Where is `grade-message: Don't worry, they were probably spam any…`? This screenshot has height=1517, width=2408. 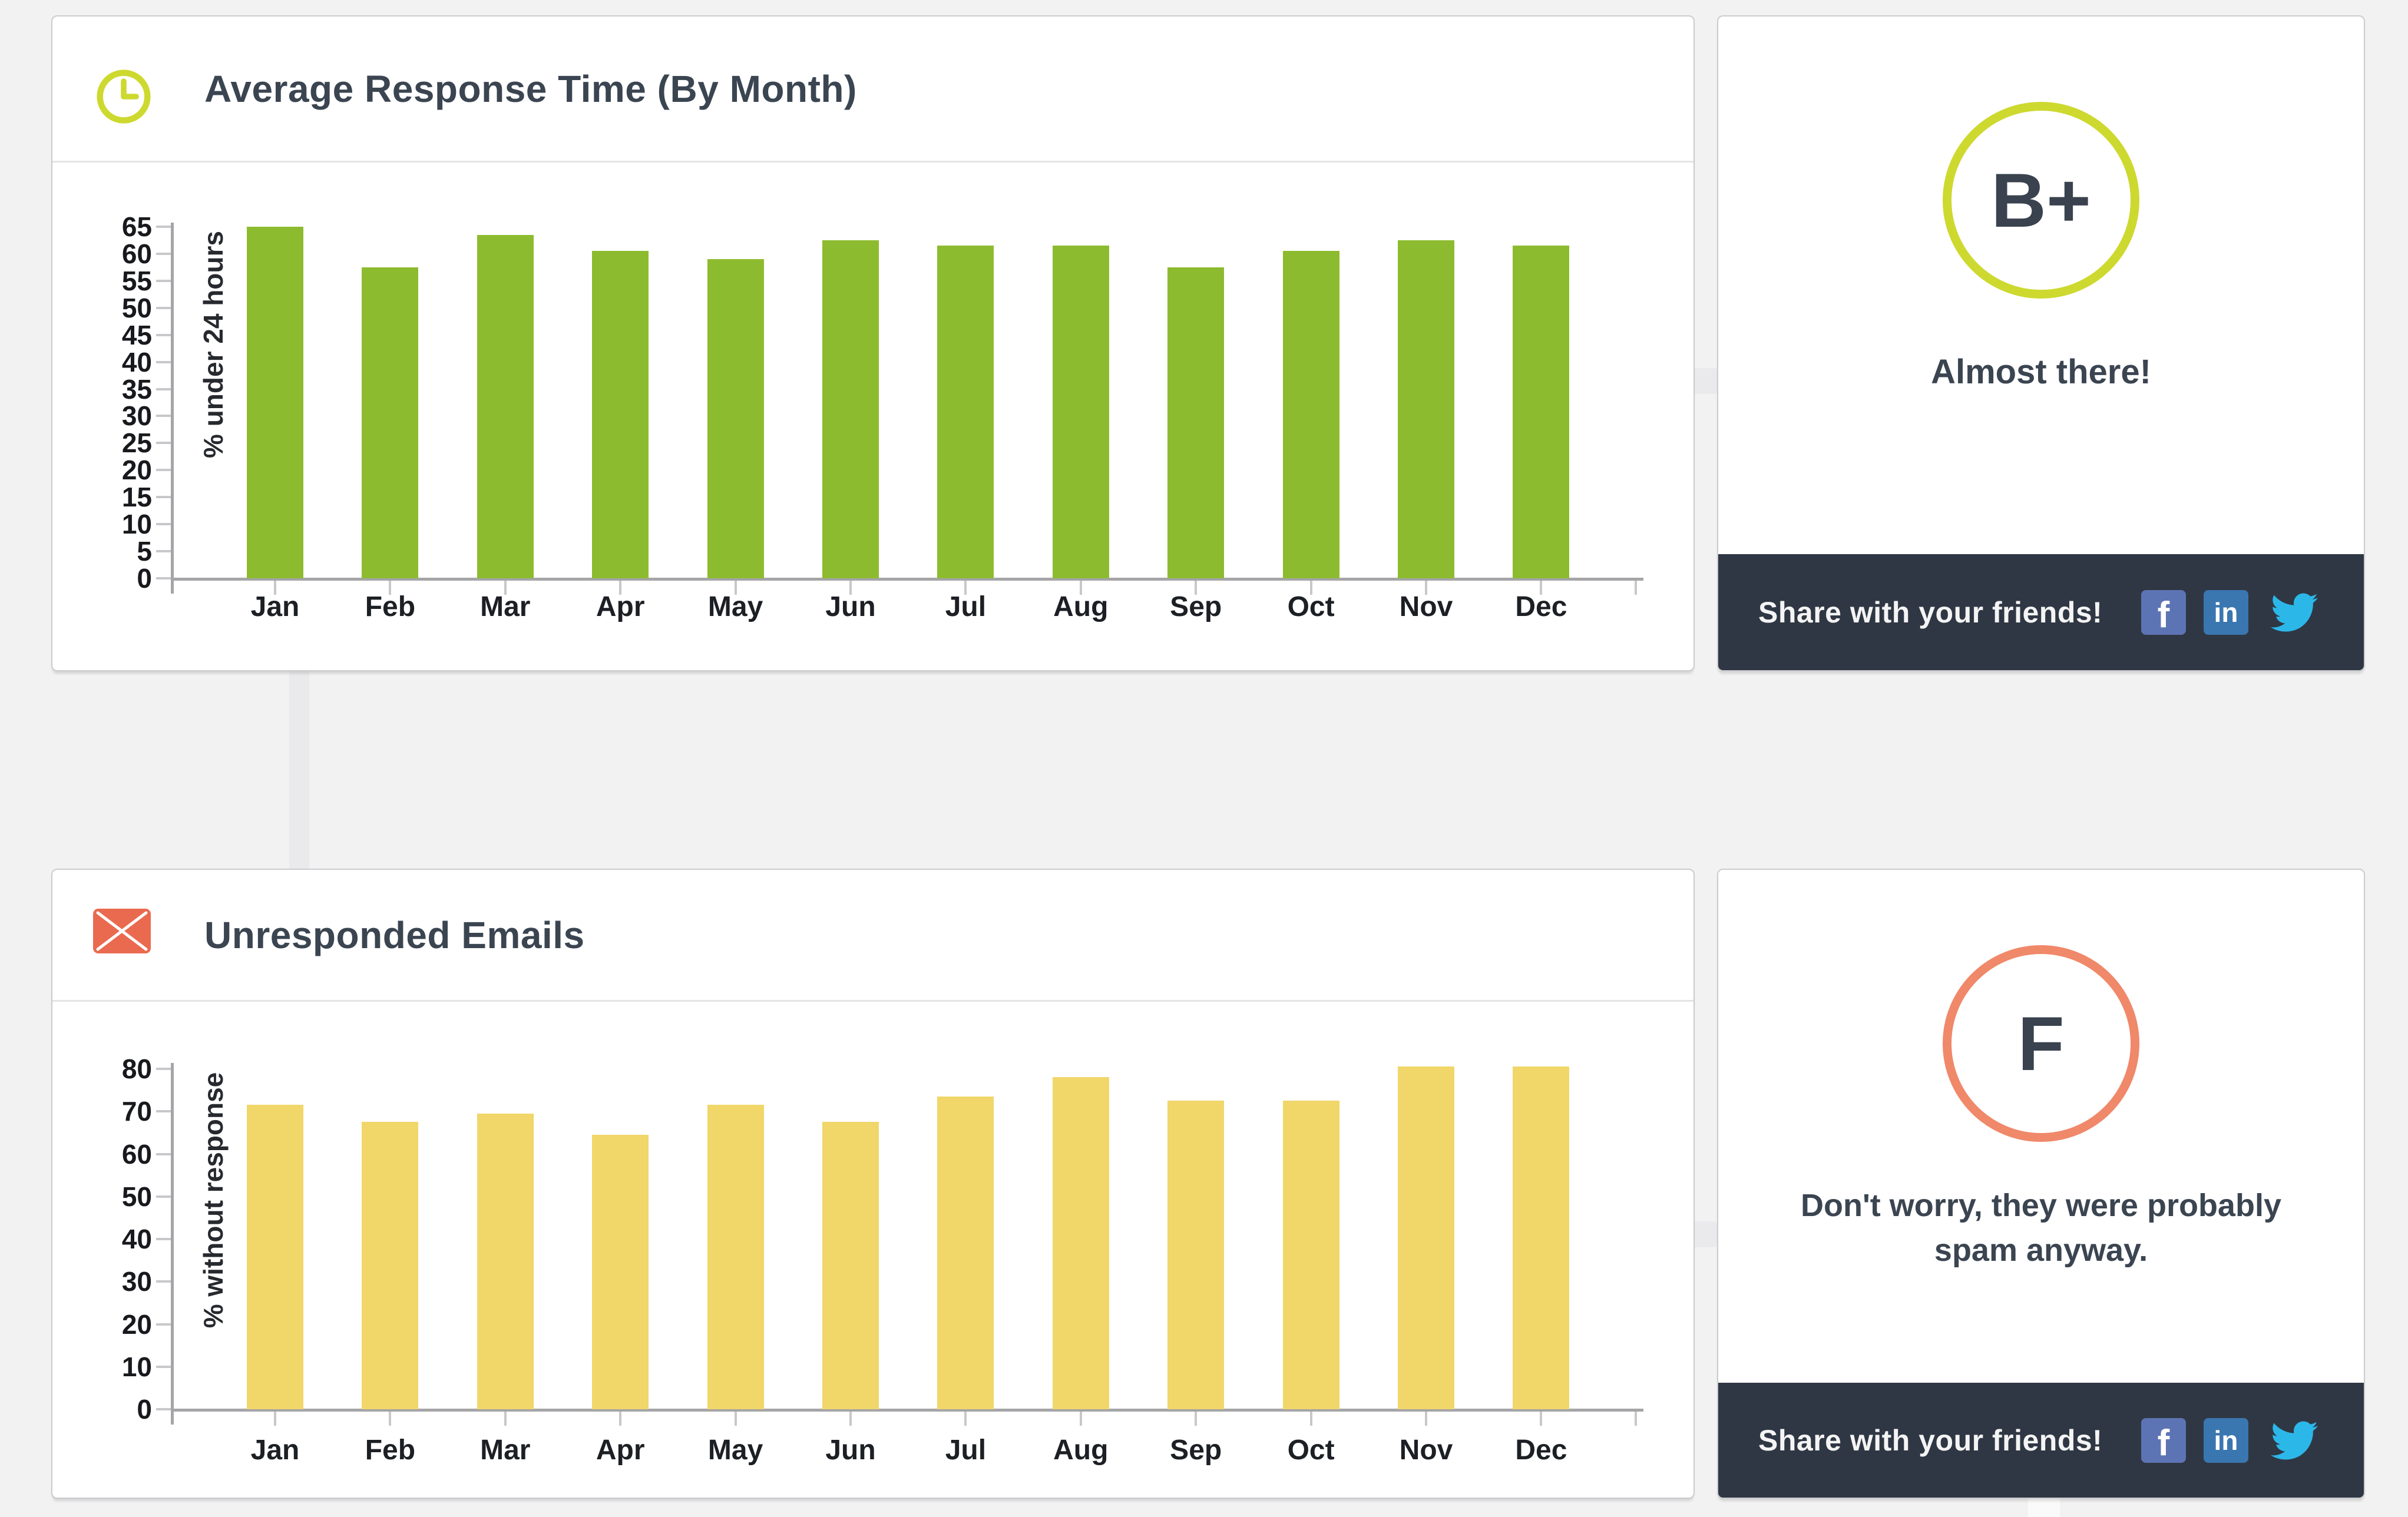 grade-message: Don't worry, they were probably spam any… is located at coordinates (2041, 1228).